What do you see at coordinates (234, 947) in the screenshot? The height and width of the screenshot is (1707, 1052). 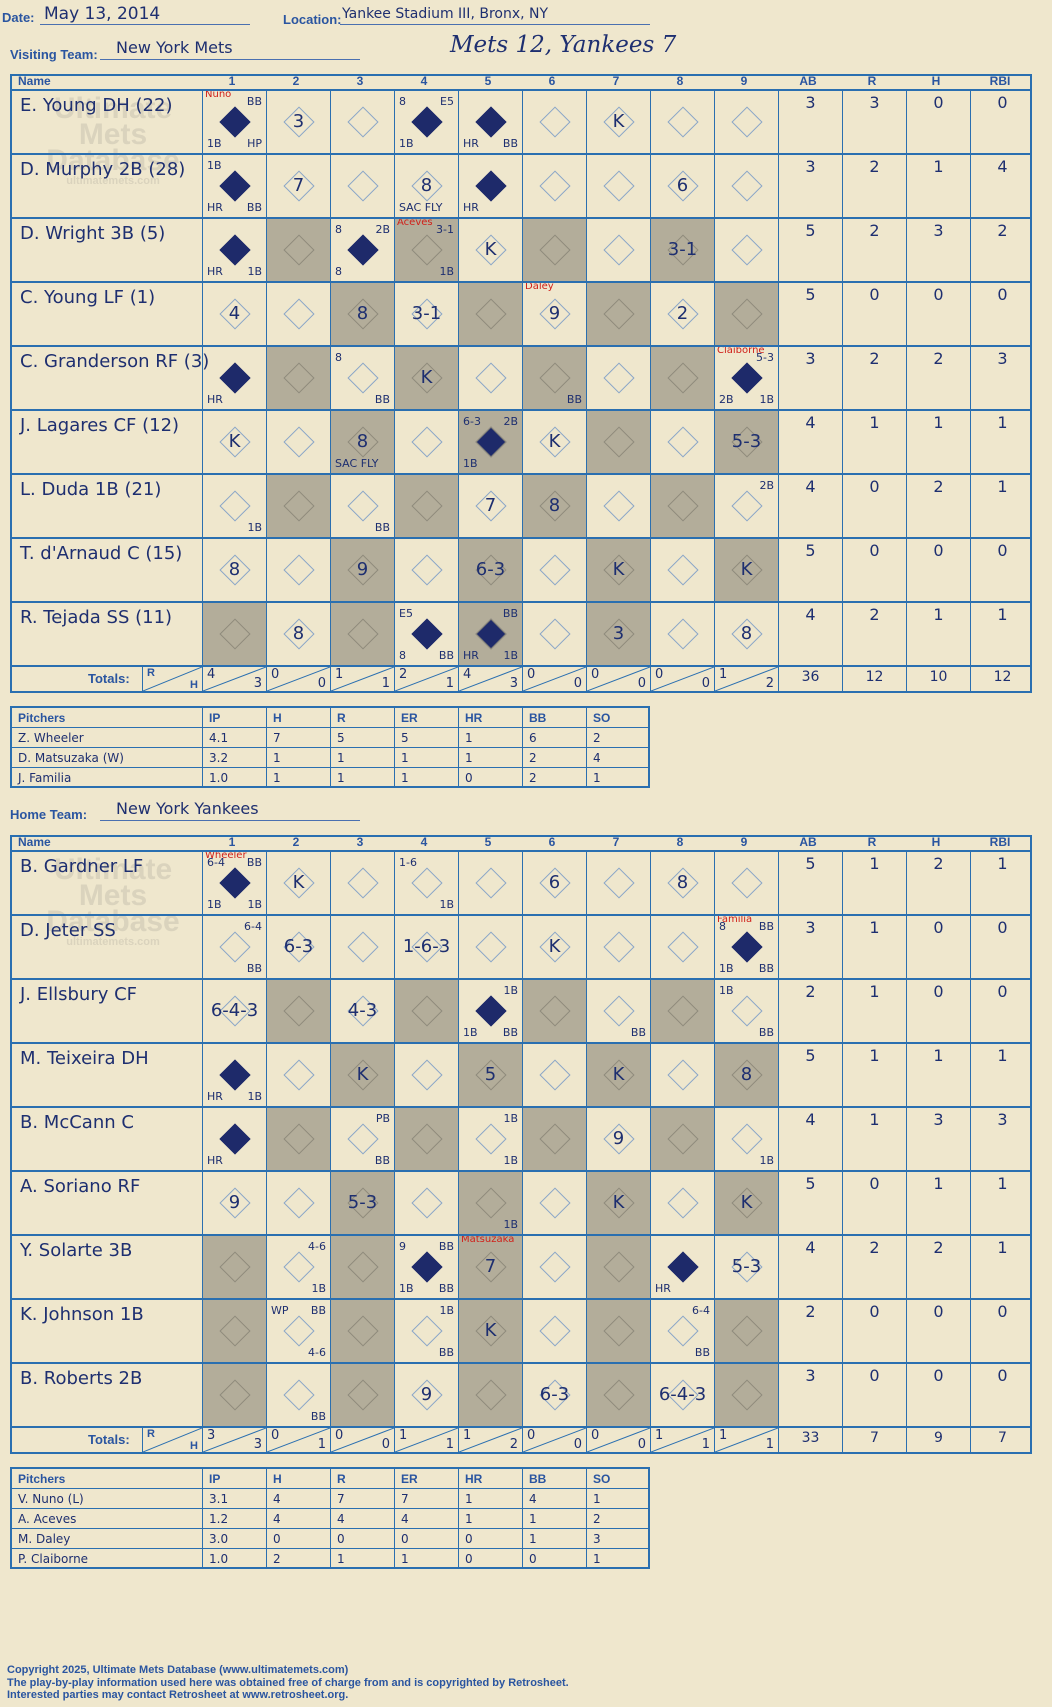 I see `at-bat-cell: 6-4 BB` at bounding box center [234, 947].